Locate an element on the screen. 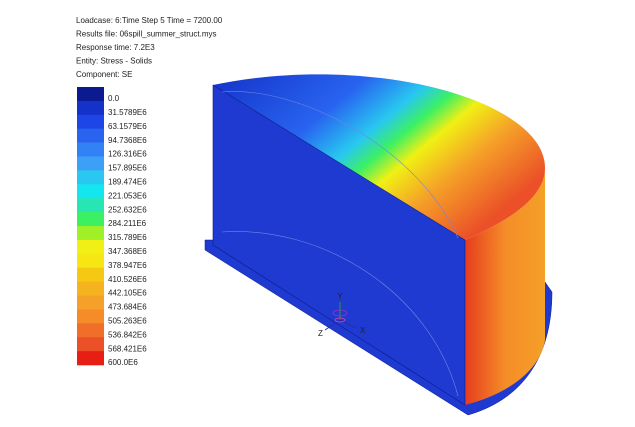 Image resolution: width=635 pixels, height=427 pixels. legend-label: 505.263E6 is located at coordinates (127, 321).